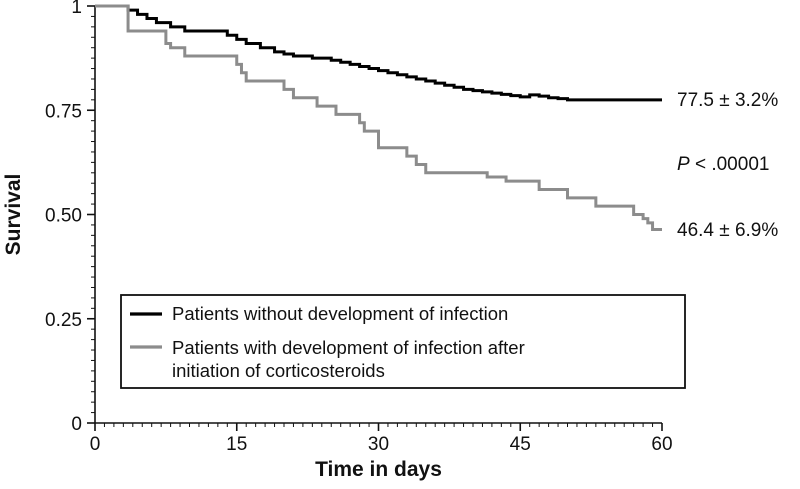  What do you see at coordinates (13, 215) in the screenshot?
I see `y-axis-title: Survival` at bounding box center [13, 215].